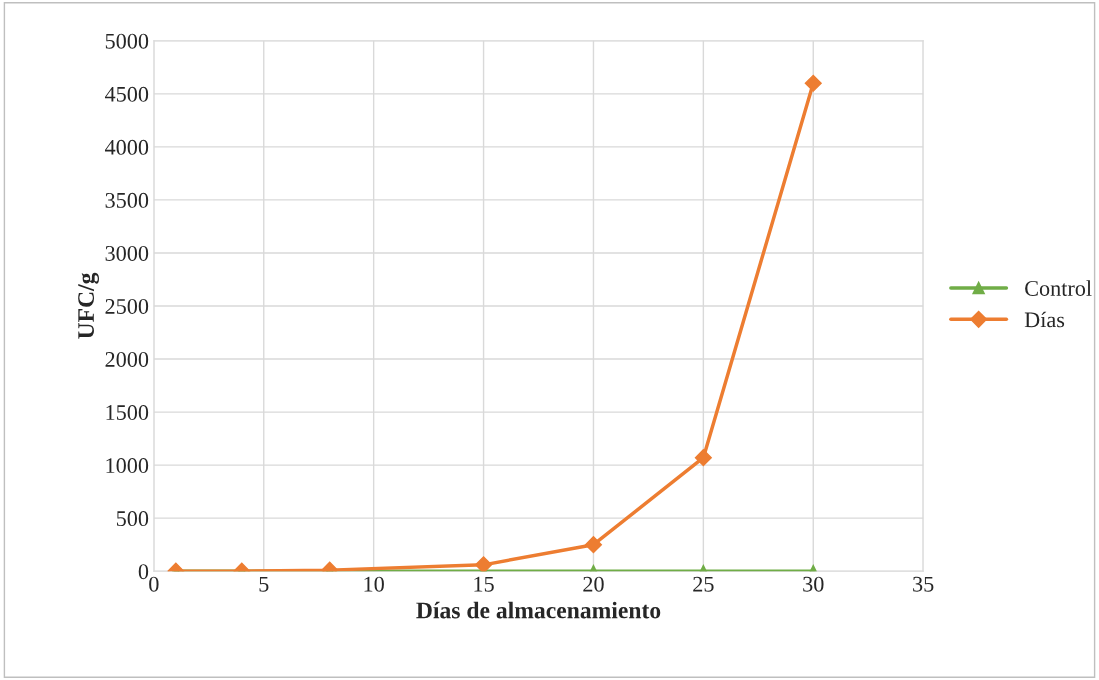 The image size is (1099, 680). Describe the element at coordinates (127, 253) in the screenshot. I see `y-tick-label: 3000` at that location.